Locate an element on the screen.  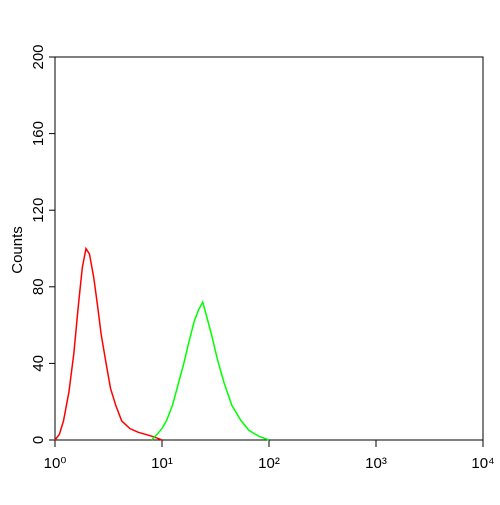
y-tick-label: 200 is located at coordinates (38, 56).